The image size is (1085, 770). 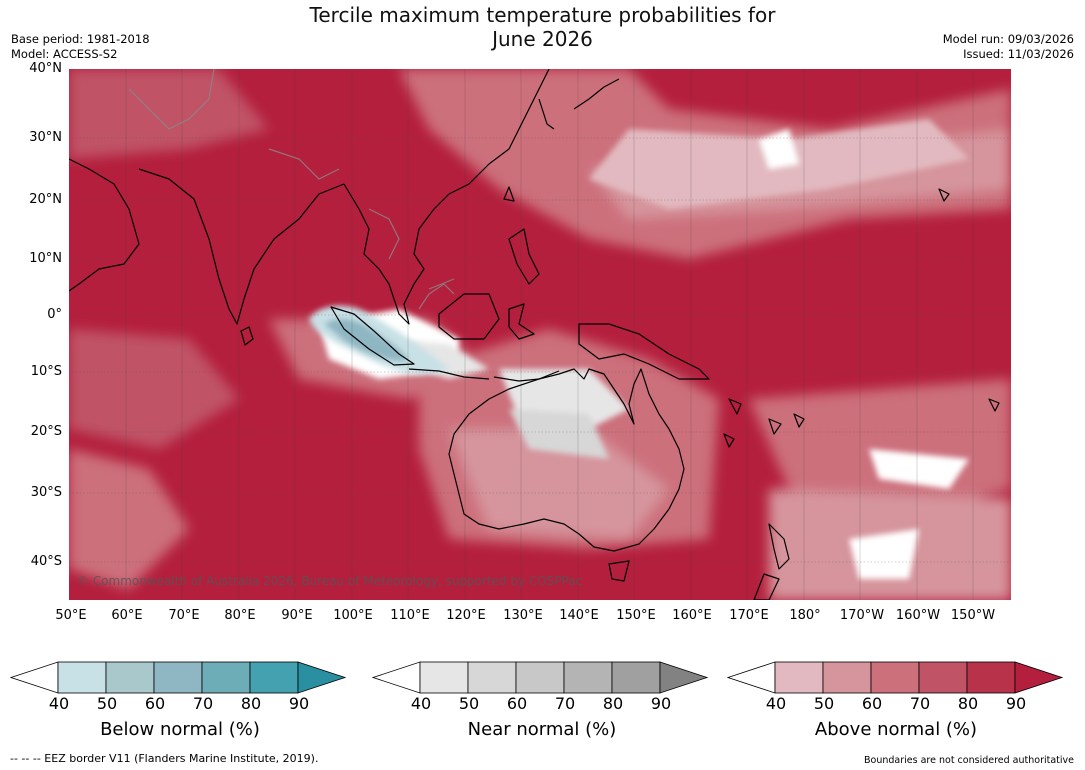 I want to click on lon-label: 100°E, so click(x=353, y=615).